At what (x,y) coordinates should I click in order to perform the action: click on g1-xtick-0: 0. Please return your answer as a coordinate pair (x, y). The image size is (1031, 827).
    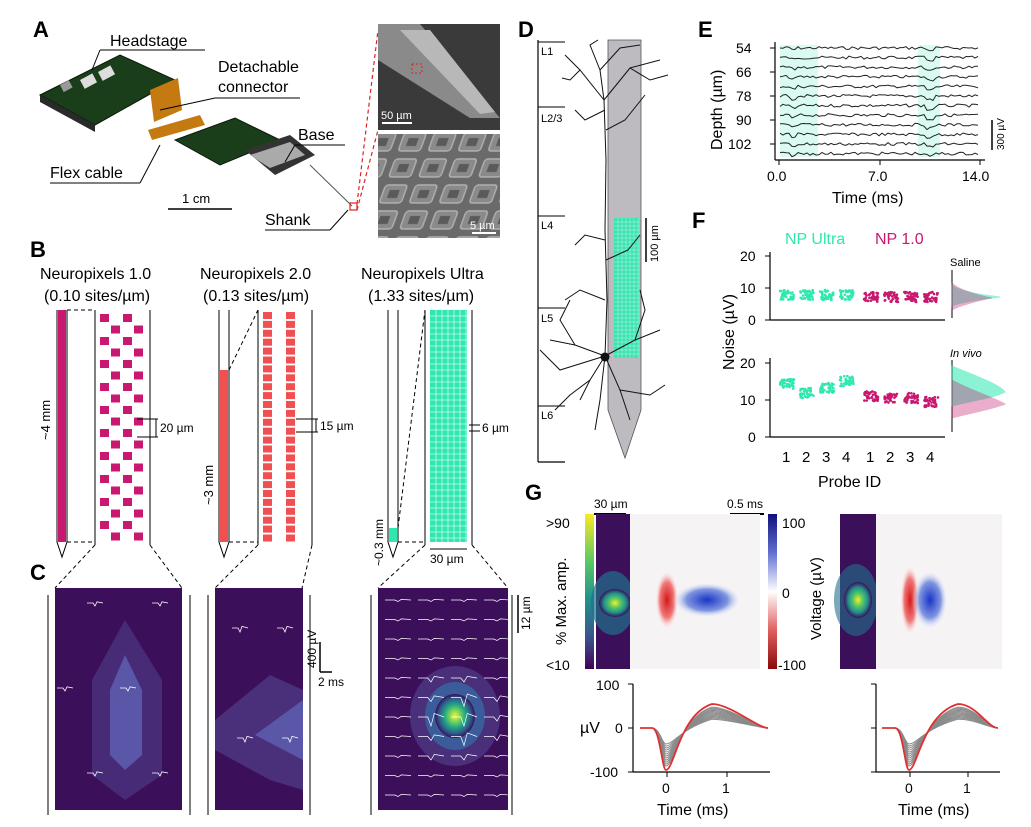
    Looking at the image, I should click on (666, 788).